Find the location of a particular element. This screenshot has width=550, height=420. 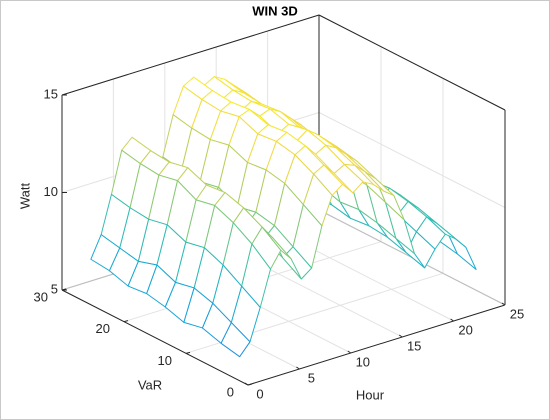

x-tick-label: 15 is located at coordinates (414, 345).